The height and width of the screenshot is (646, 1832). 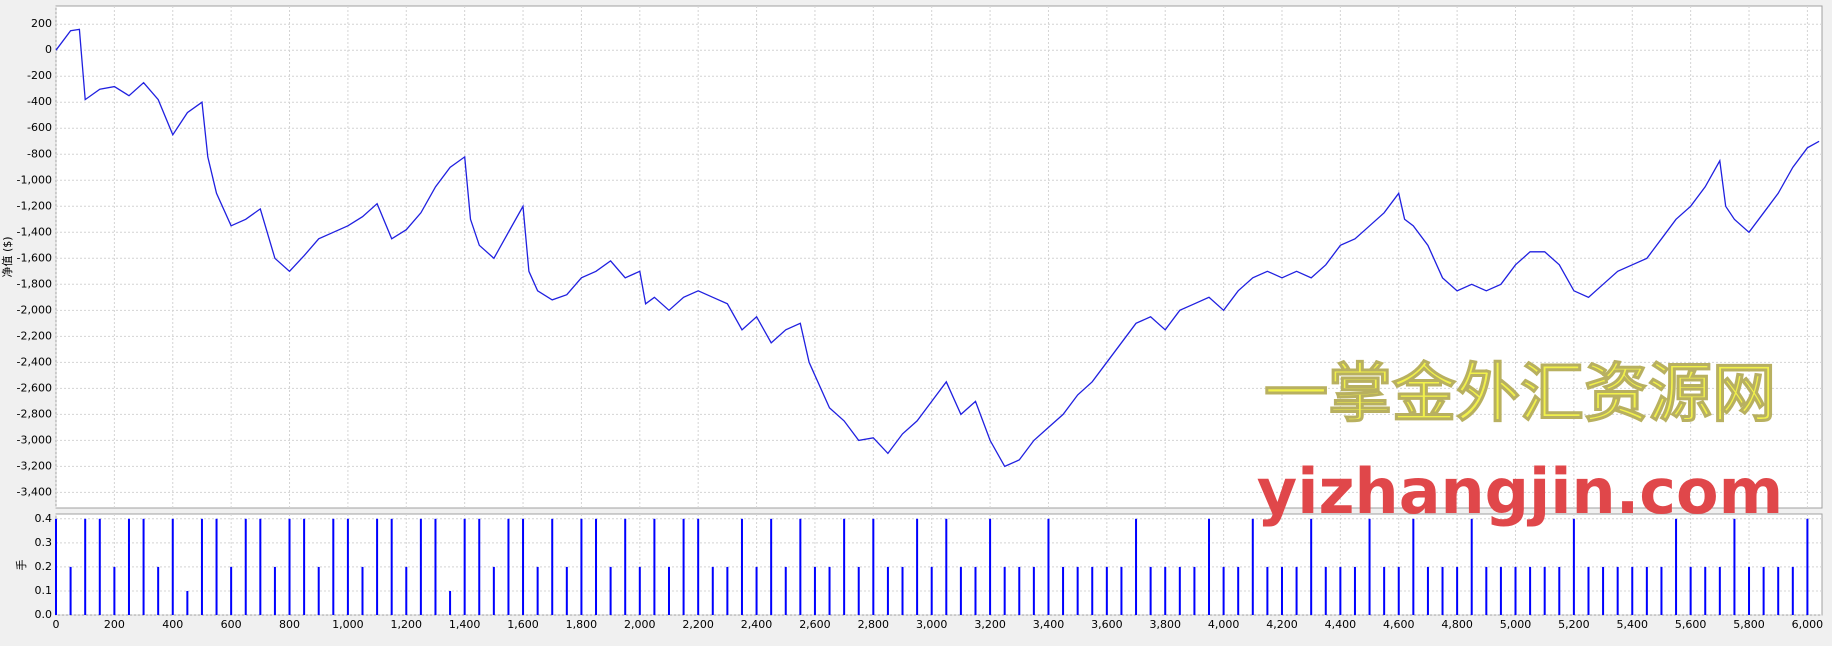 What do you see at coordinates (44, 566) in the screenshot?
I see `y-tick-label: 0.2` at bounding box center [44, 566].